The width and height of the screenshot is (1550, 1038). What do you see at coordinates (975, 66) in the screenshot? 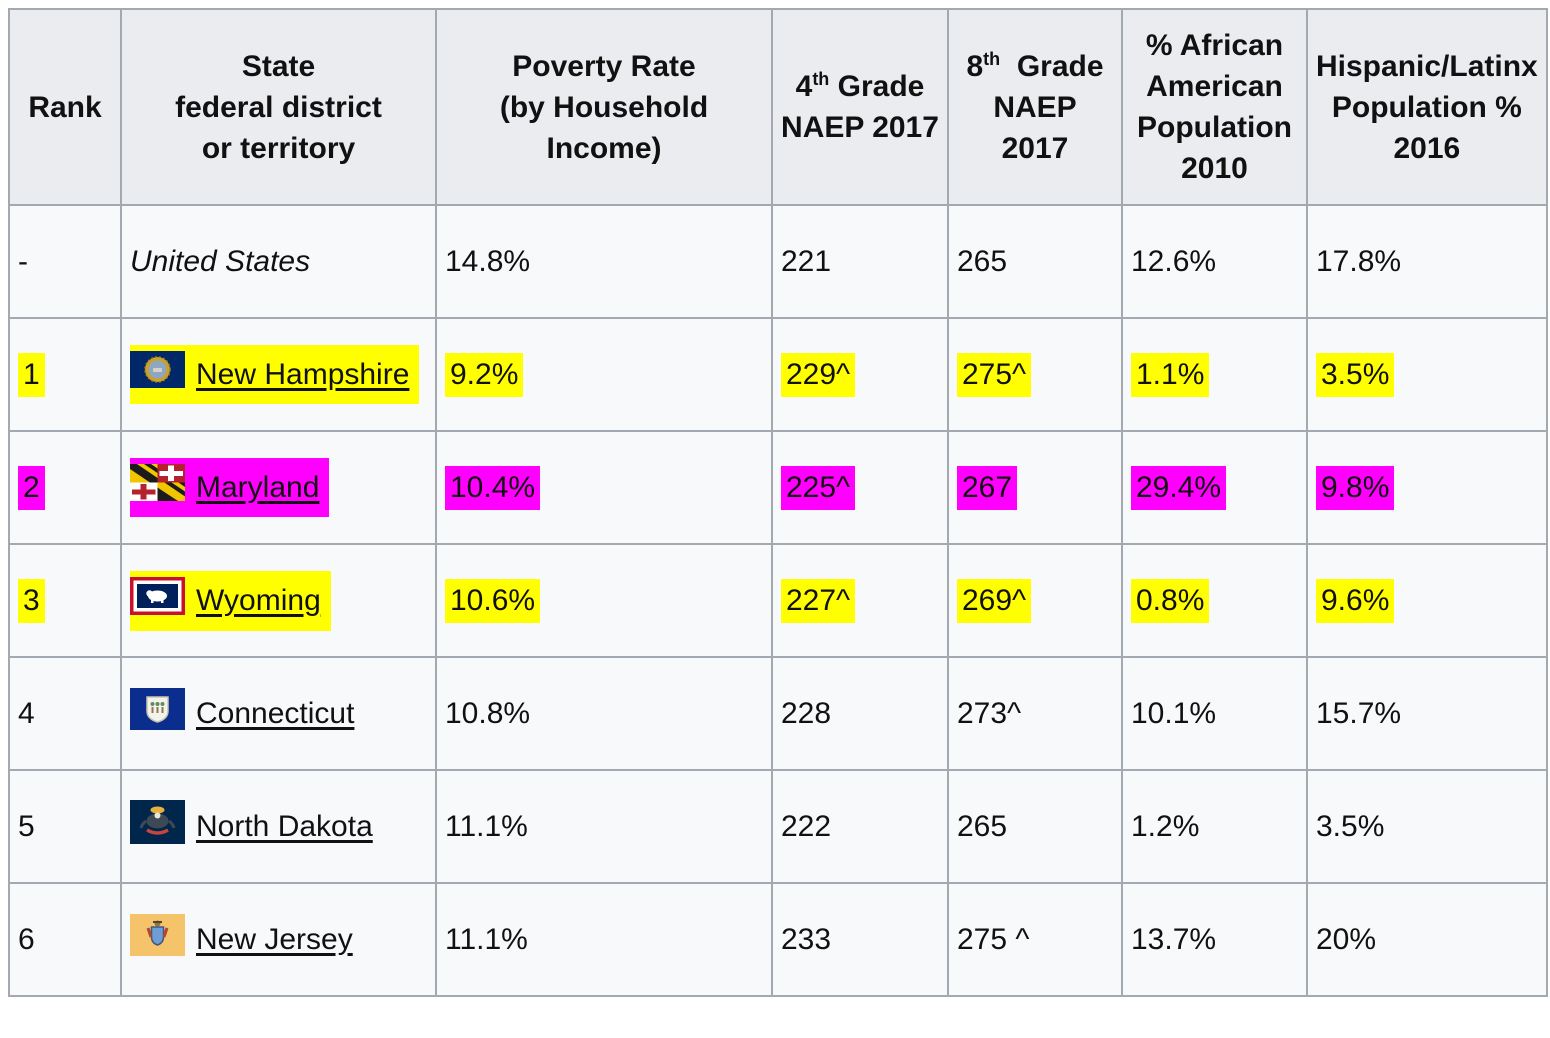
I see `header-line-number: 8` at bounding box center [975, 66].